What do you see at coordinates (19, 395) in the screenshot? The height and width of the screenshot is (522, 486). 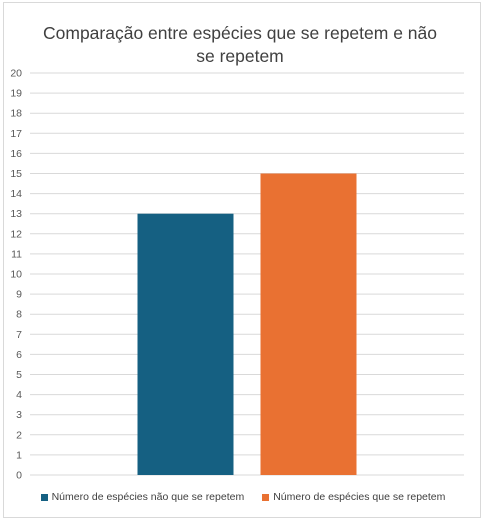 I see `y-tick-label: 4` at bounding box center [19, 395].